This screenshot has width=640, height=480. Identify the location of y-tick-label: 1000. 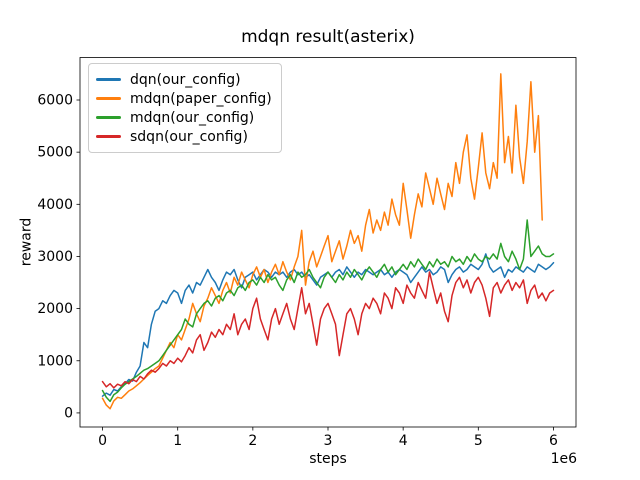
(55, 361).